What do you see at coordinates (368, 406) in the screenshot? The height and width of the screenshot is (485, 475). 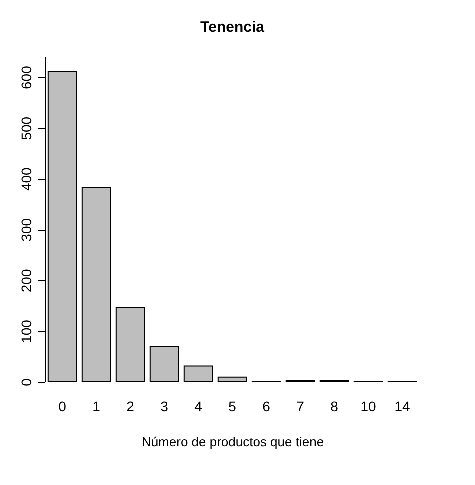 I see `x-tick-label: 10` at bounding box center [368, 406].